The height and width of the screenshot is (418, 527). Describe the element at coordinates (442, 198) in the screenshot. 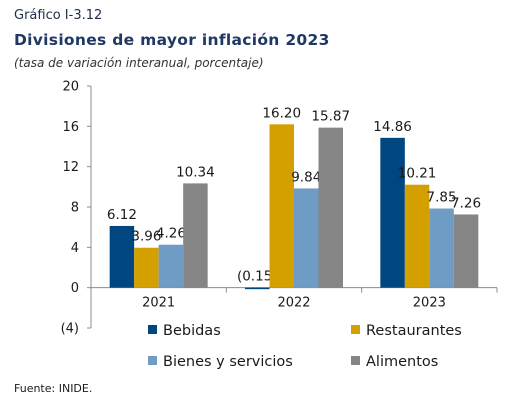

I see `data-label-bienes-y-servicios-2023: 7.85` at that location.